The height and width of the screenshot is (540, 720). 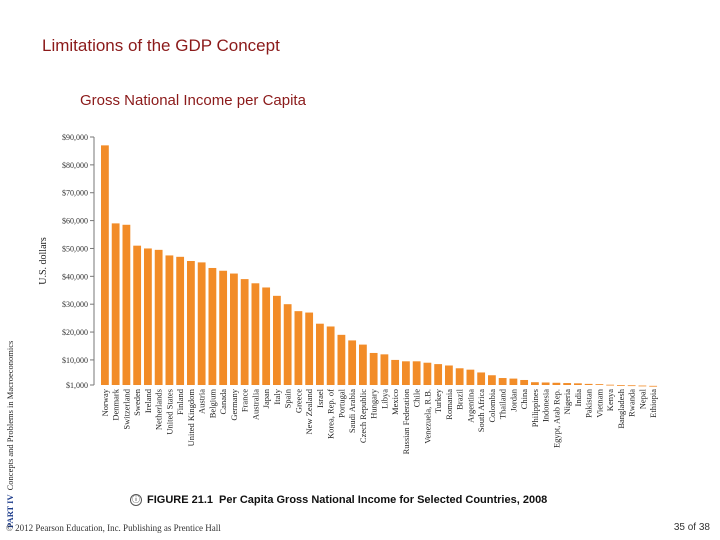 What do you see at coordinates (75, 276) in the screenshot?
I see `y-tick-label: $40,000` at bounding box center [75, 276].